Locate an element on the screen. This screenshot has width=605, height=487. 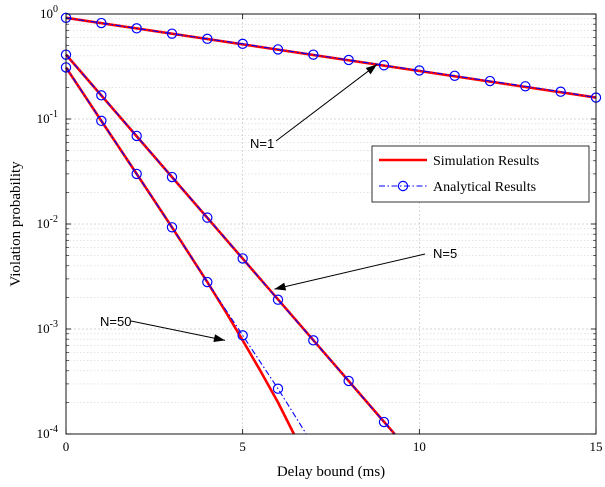
legend-marker-analytical is located at coordinates (403, 186).